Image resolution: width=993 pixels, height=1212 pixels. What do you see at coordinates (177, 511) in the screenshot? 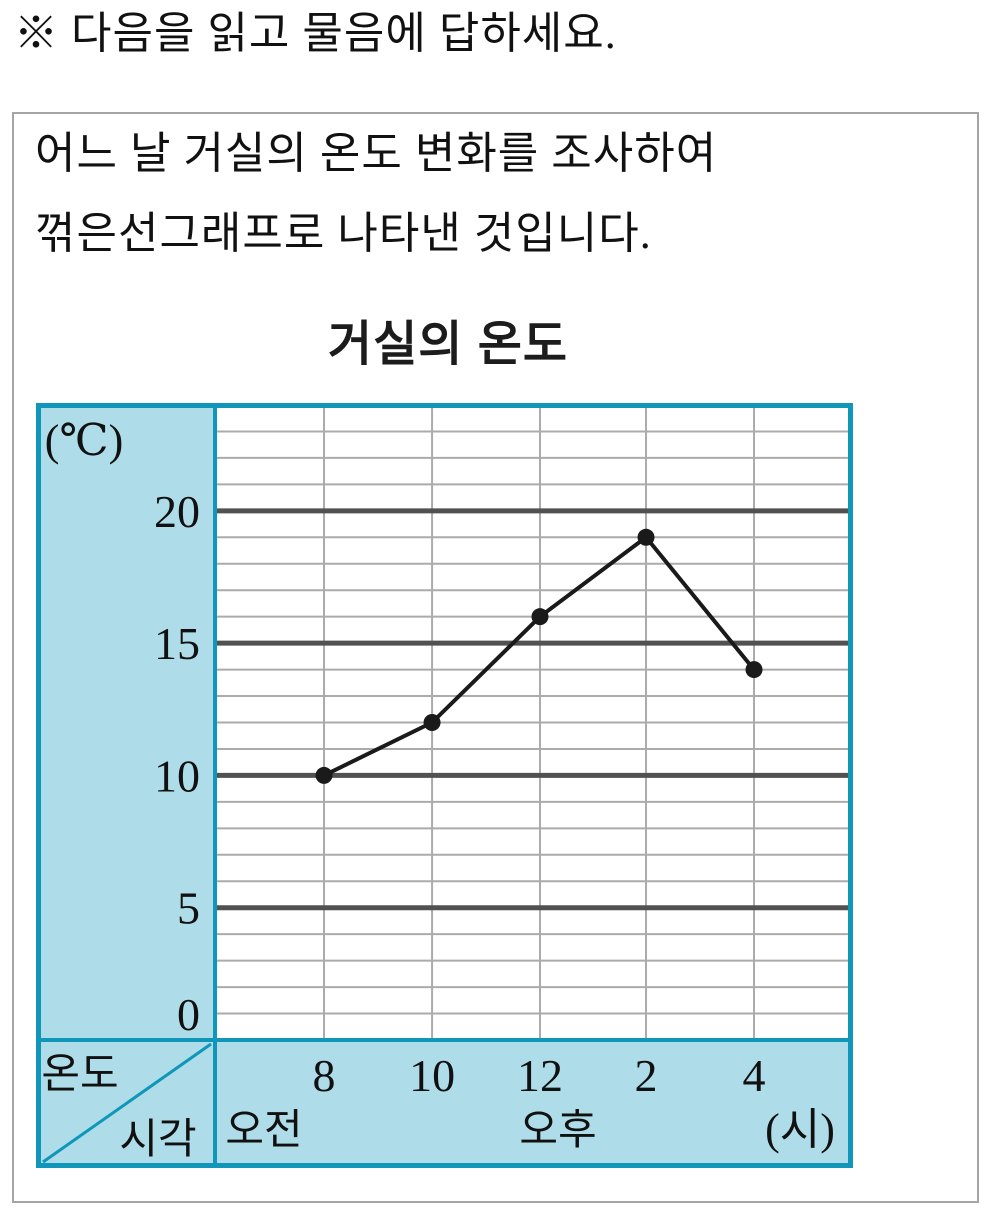
I see `y-tick-label: 20` at bounding box center [177, 511].